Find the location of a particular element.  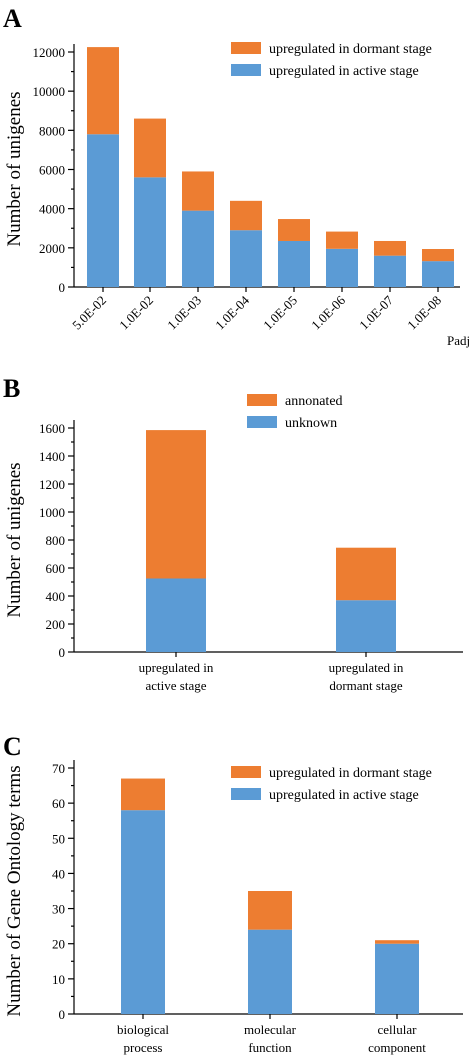

y-tick-label: 10000 is located at coordinates (49, 91).